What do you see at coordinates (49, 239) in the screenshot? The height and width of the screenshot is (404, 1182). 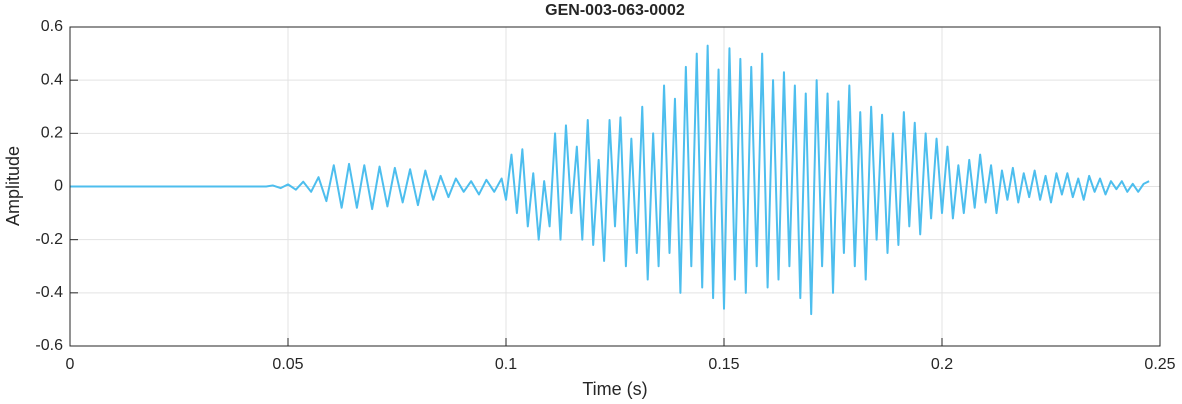 I see `y-tick-label: -0.2` at bounding box center [49, 239].